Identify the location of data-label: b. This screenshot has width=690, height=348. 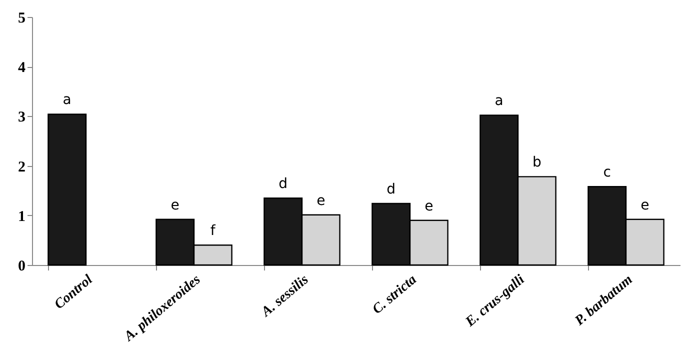
(537, 162).